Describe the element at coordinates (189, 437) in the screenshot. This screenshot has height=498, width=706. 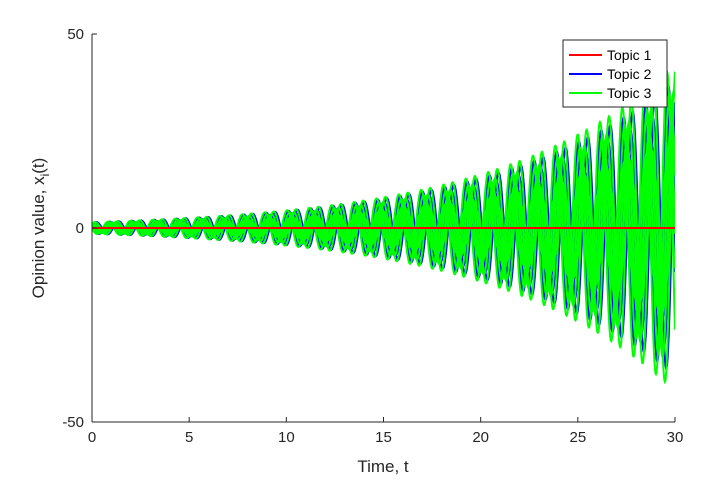
I see `x-tick-label: 5` at that location.